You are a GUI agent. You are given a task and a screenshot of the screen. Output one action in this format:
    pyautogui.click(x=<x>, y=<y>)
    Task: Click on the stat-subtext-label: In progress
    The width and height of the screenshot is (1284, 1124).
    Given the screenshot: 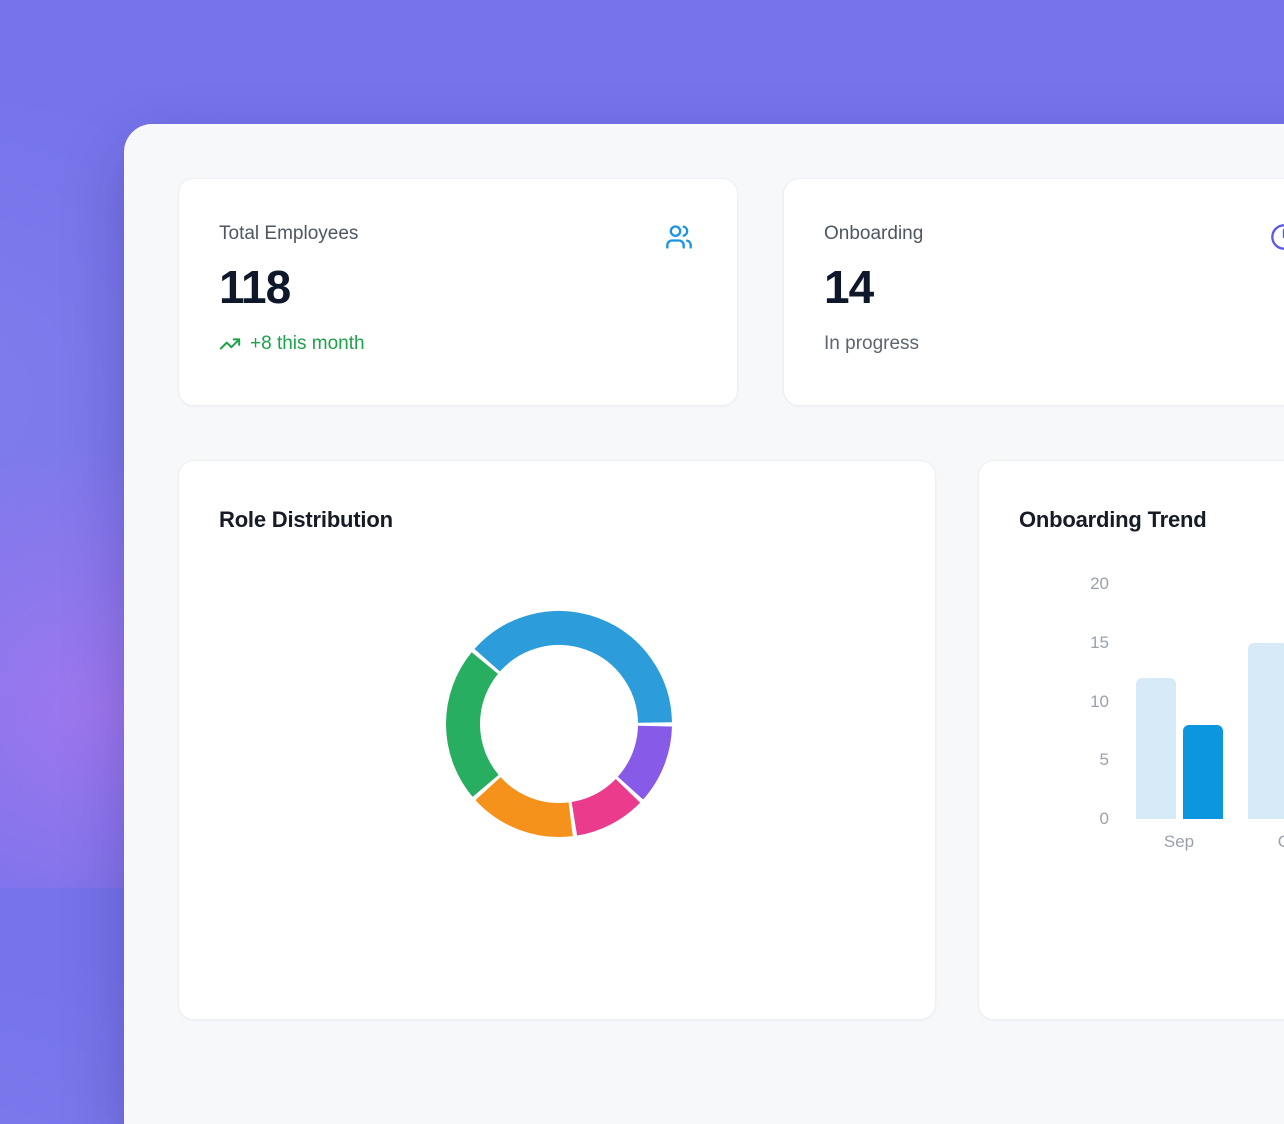 What is the action you would take?
    pyautogui.click(x=872, y=343)
    